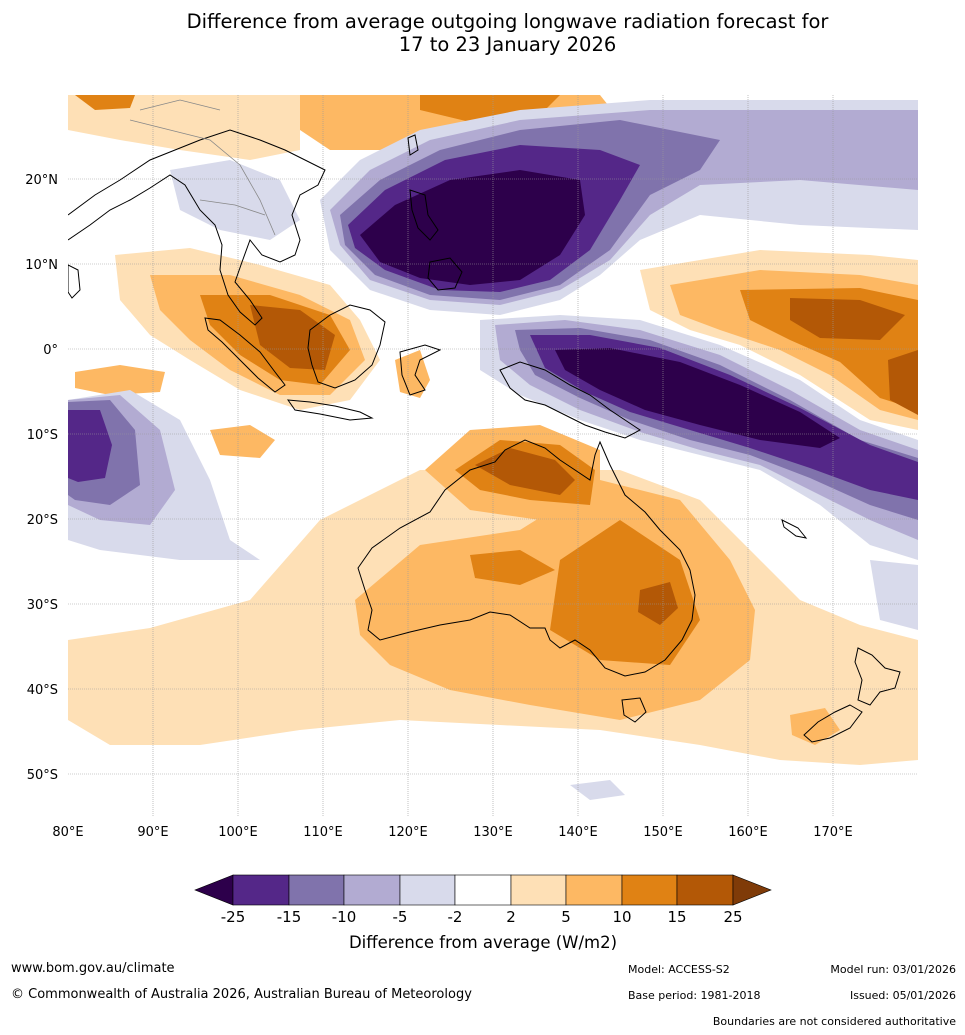  I want to click on lat-label-10n: 10°N, so click(41, 265).